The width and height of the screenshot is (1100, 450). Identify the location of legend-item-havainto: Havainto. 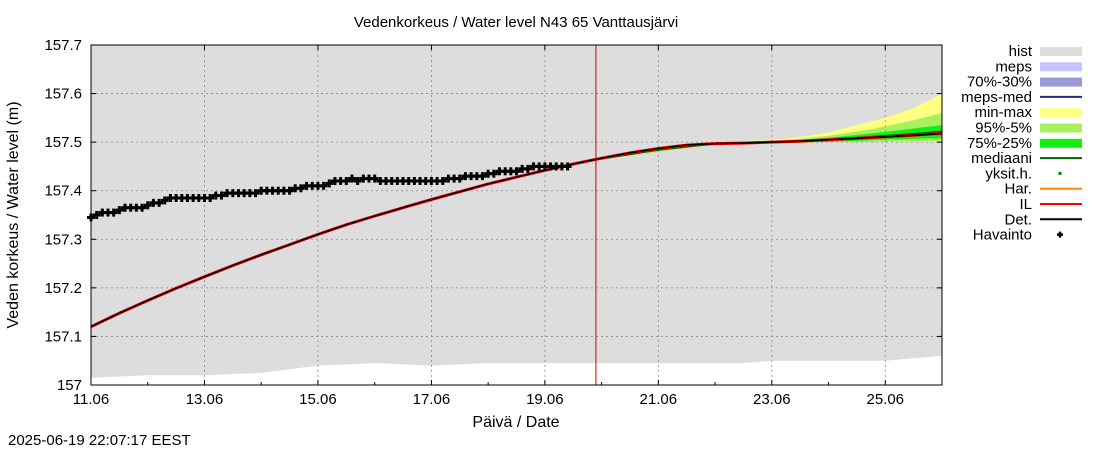
(1018, 235).